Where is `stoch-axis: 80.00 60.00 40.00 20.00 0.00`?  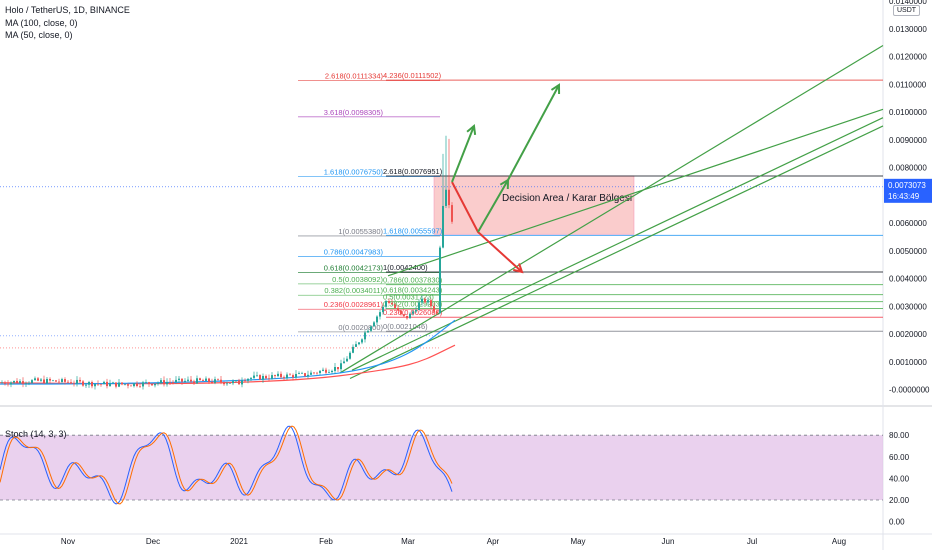
stoch-axis: 80.00 60.00 40.00 20.00 0.00 is located at coordinates (899, 478).